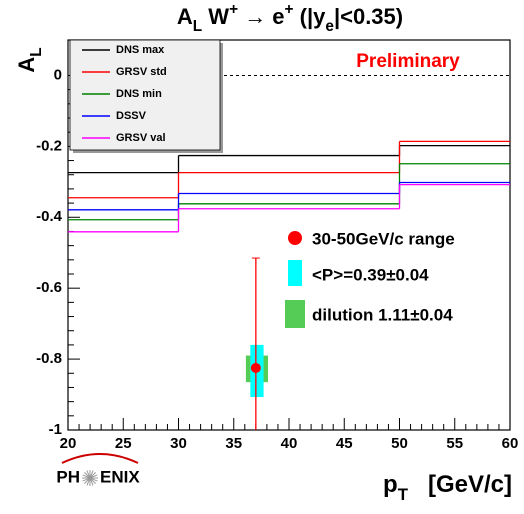 The height and width of the screenshot is (514, 524). What do you see at coordinates (68, 476) in the screenshot?
I see `logo-text: PH` at bounding box center [68, 476].